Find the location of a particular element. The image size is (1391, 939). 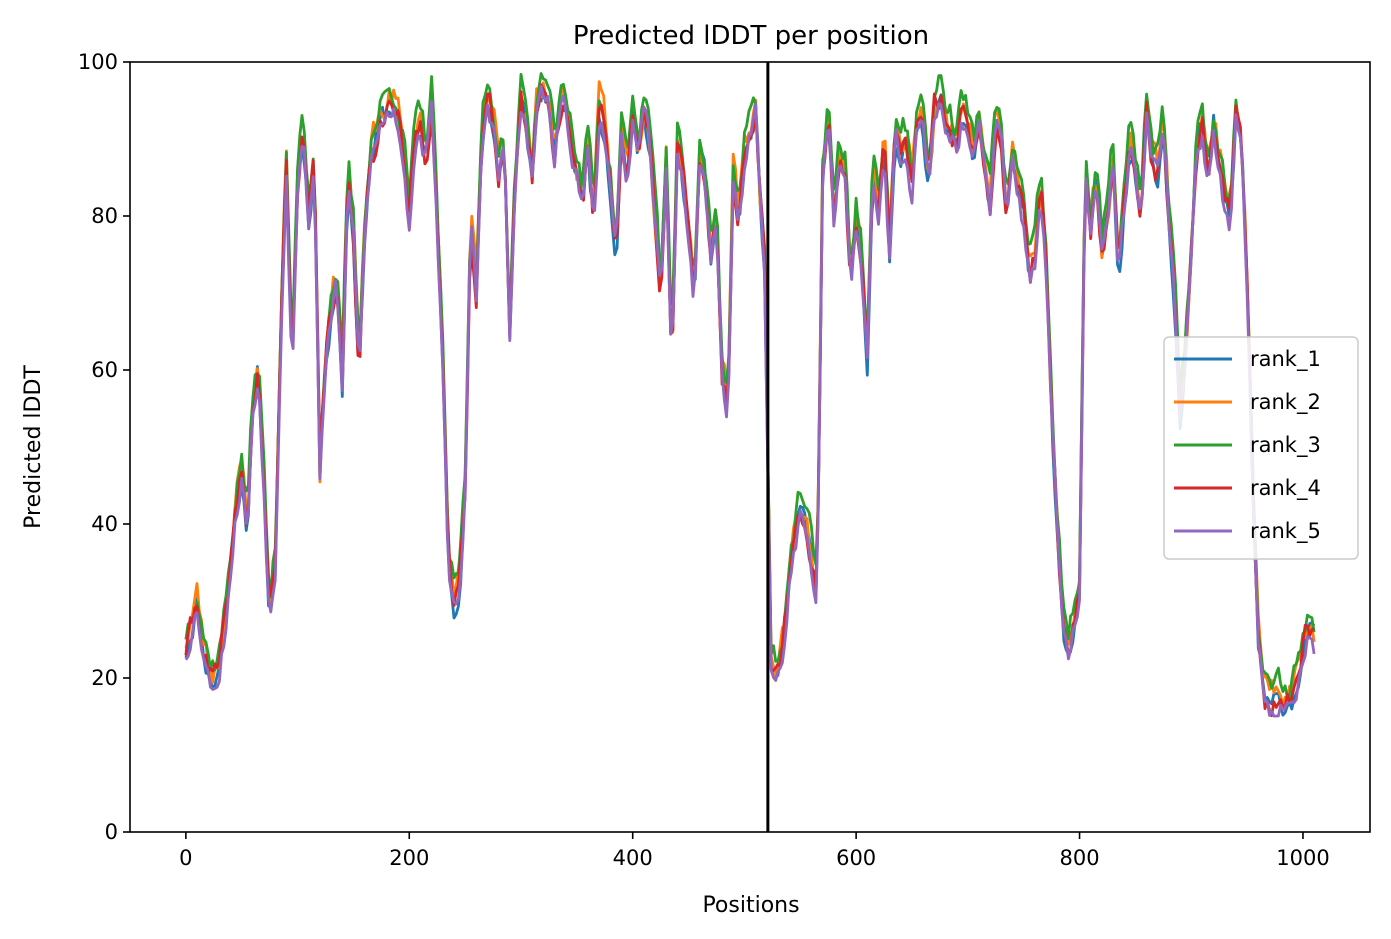

legend-label: rank_1 is located at coordinates (1285, 359).